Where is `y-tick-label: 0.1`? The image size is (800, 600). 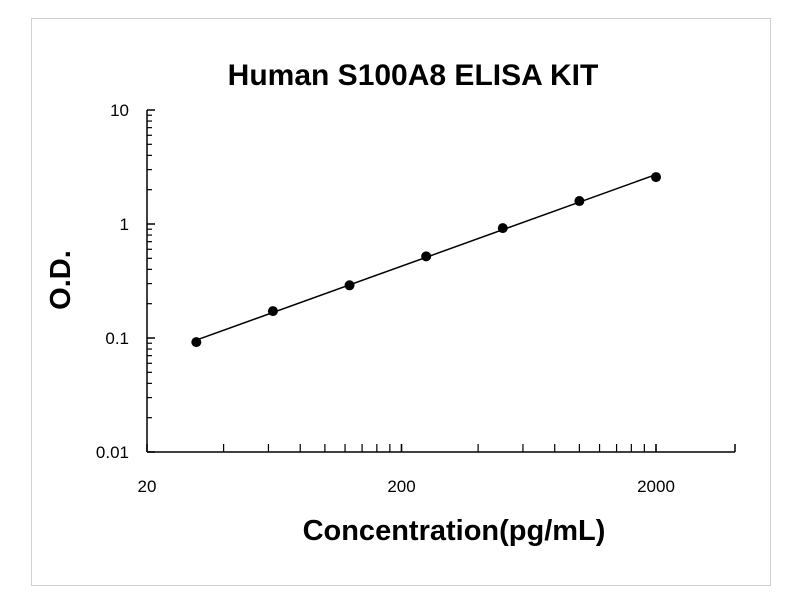
y-tick-label: 0.1 is located at coordinates (117, 338).